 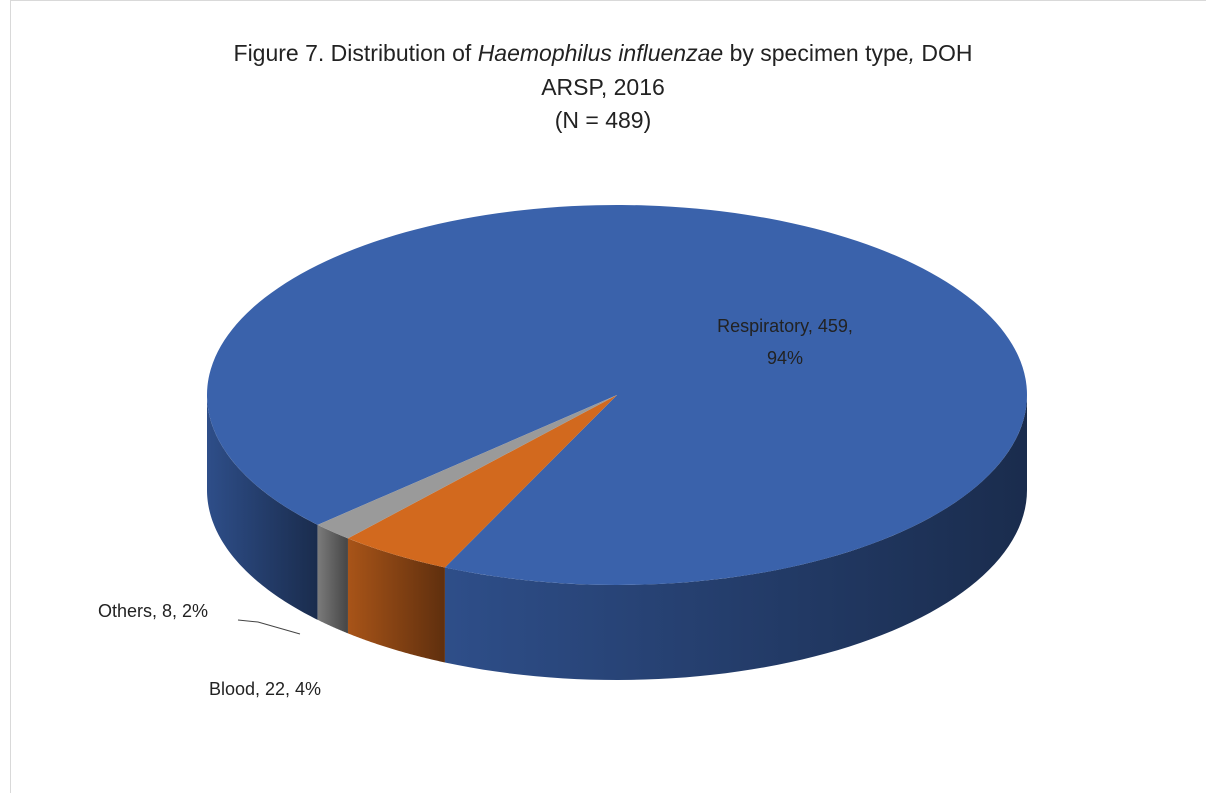 I want to click on title-part: Haemophilus influenzae, so click(x=601, y=53).